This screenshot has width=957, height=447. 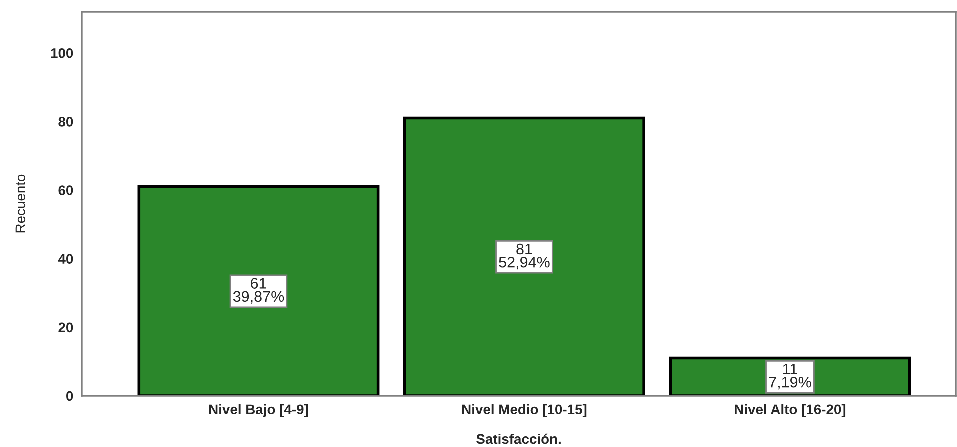 What do you see at coordinates (66, 191) in the screenshot?
I see `y-tick-label: 60` at bounding box center [66, 191].